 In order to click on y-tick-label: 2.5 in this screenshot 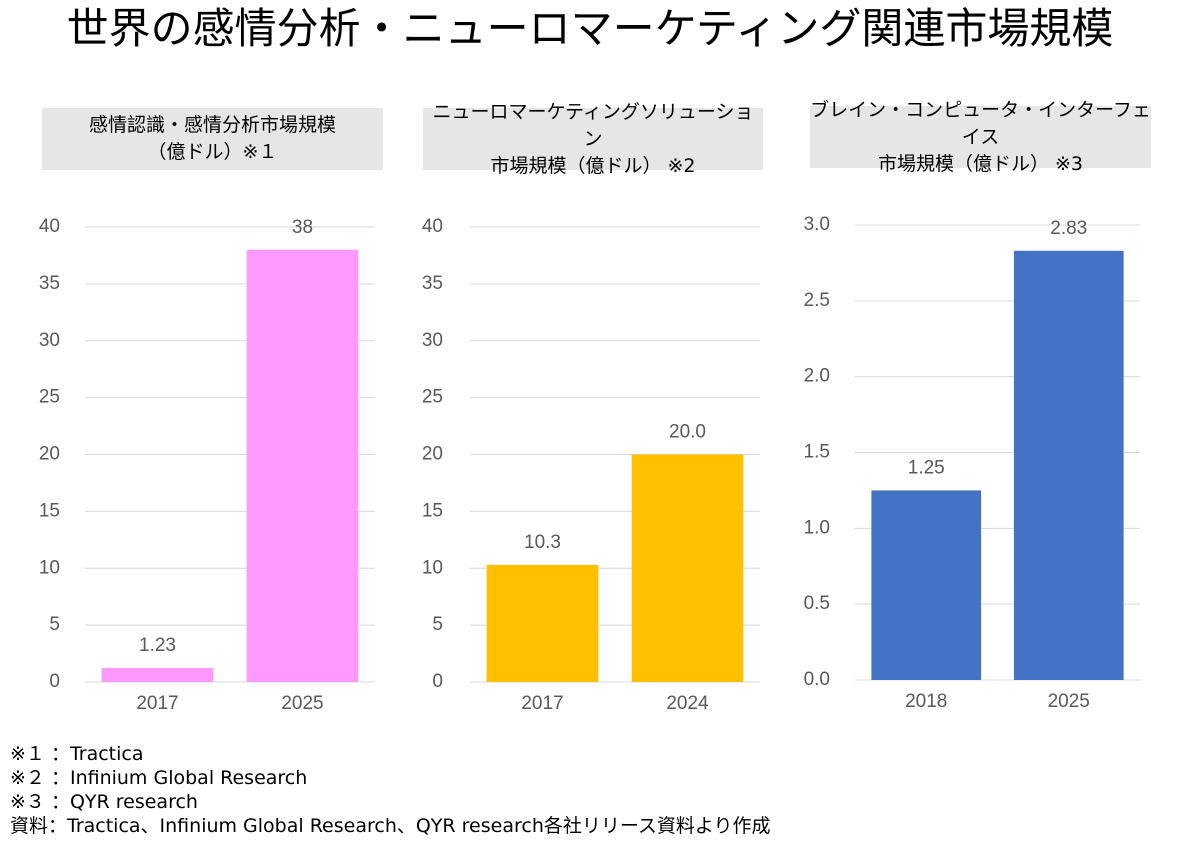, I will do `click(817, 300)`.